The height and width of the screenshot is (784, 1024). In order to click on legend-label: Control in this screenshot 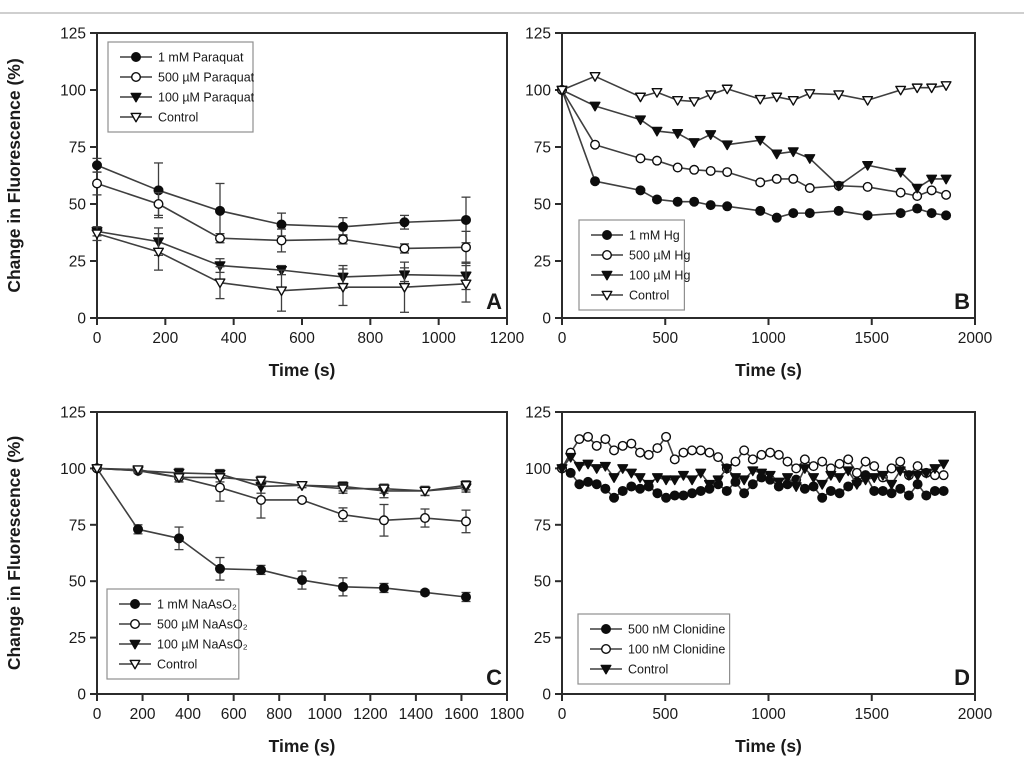, I will do `click(177, 665)`.